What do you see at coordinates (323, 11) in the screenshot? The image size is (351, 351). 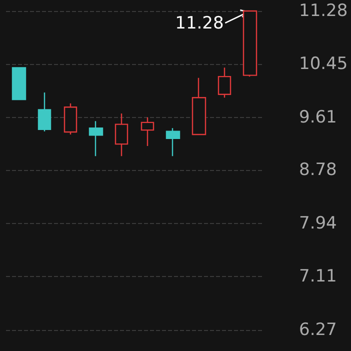 I see `y-tick-label: 11.28` at bounding box center [323, 11].